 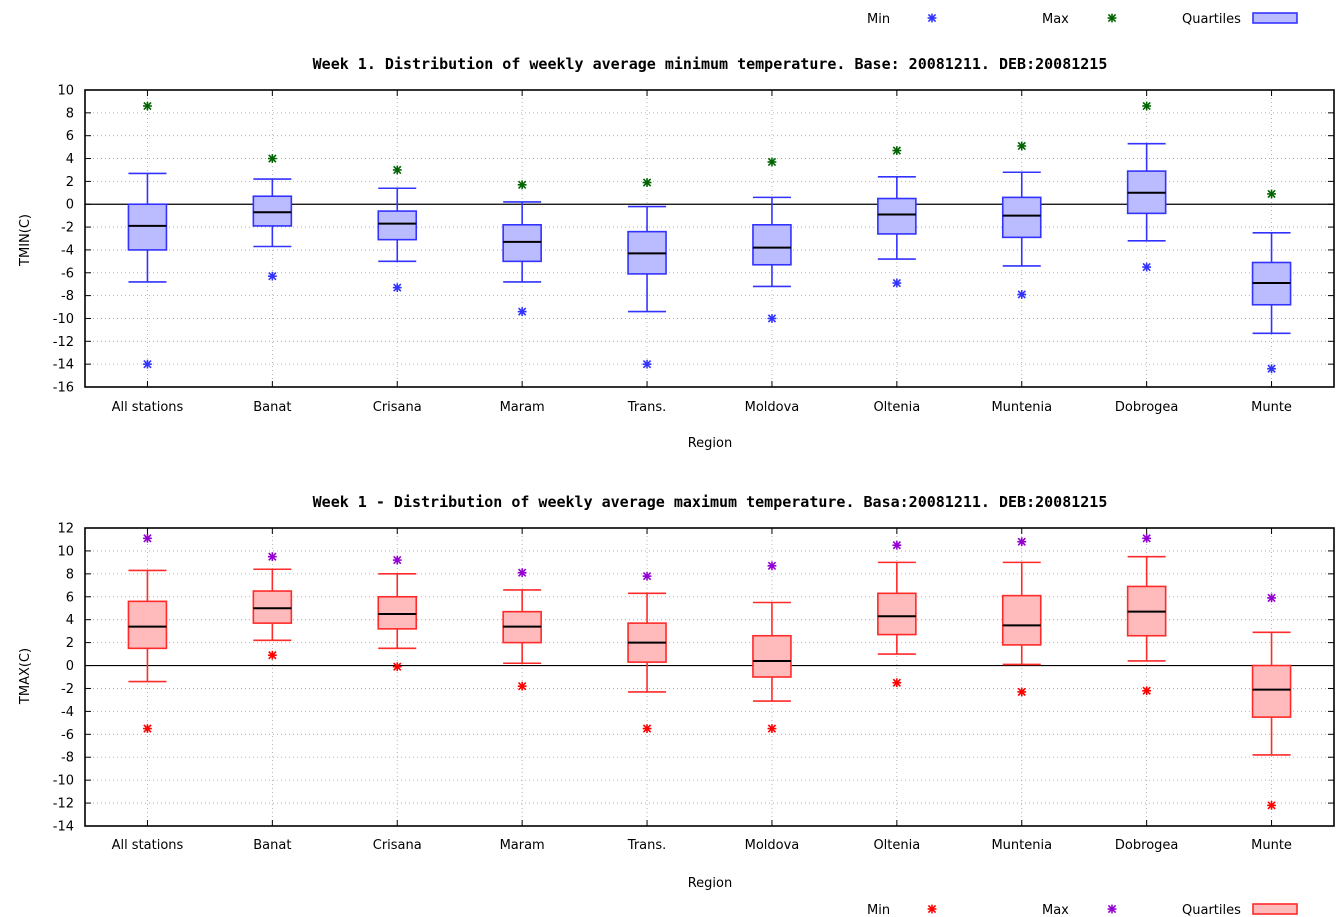 What do you see at coordinates (522, 407) in the screenshot?
I see `x-tick-label: Maram` at bounding box center [522, 407].